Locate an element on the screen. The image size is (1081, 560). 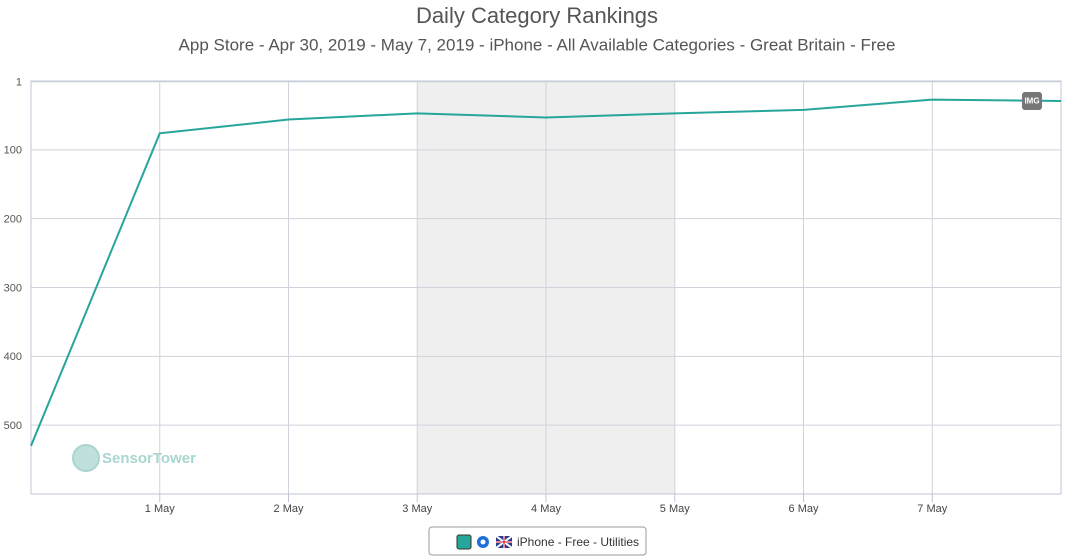
legend-box is located at coordinates (537, 541).